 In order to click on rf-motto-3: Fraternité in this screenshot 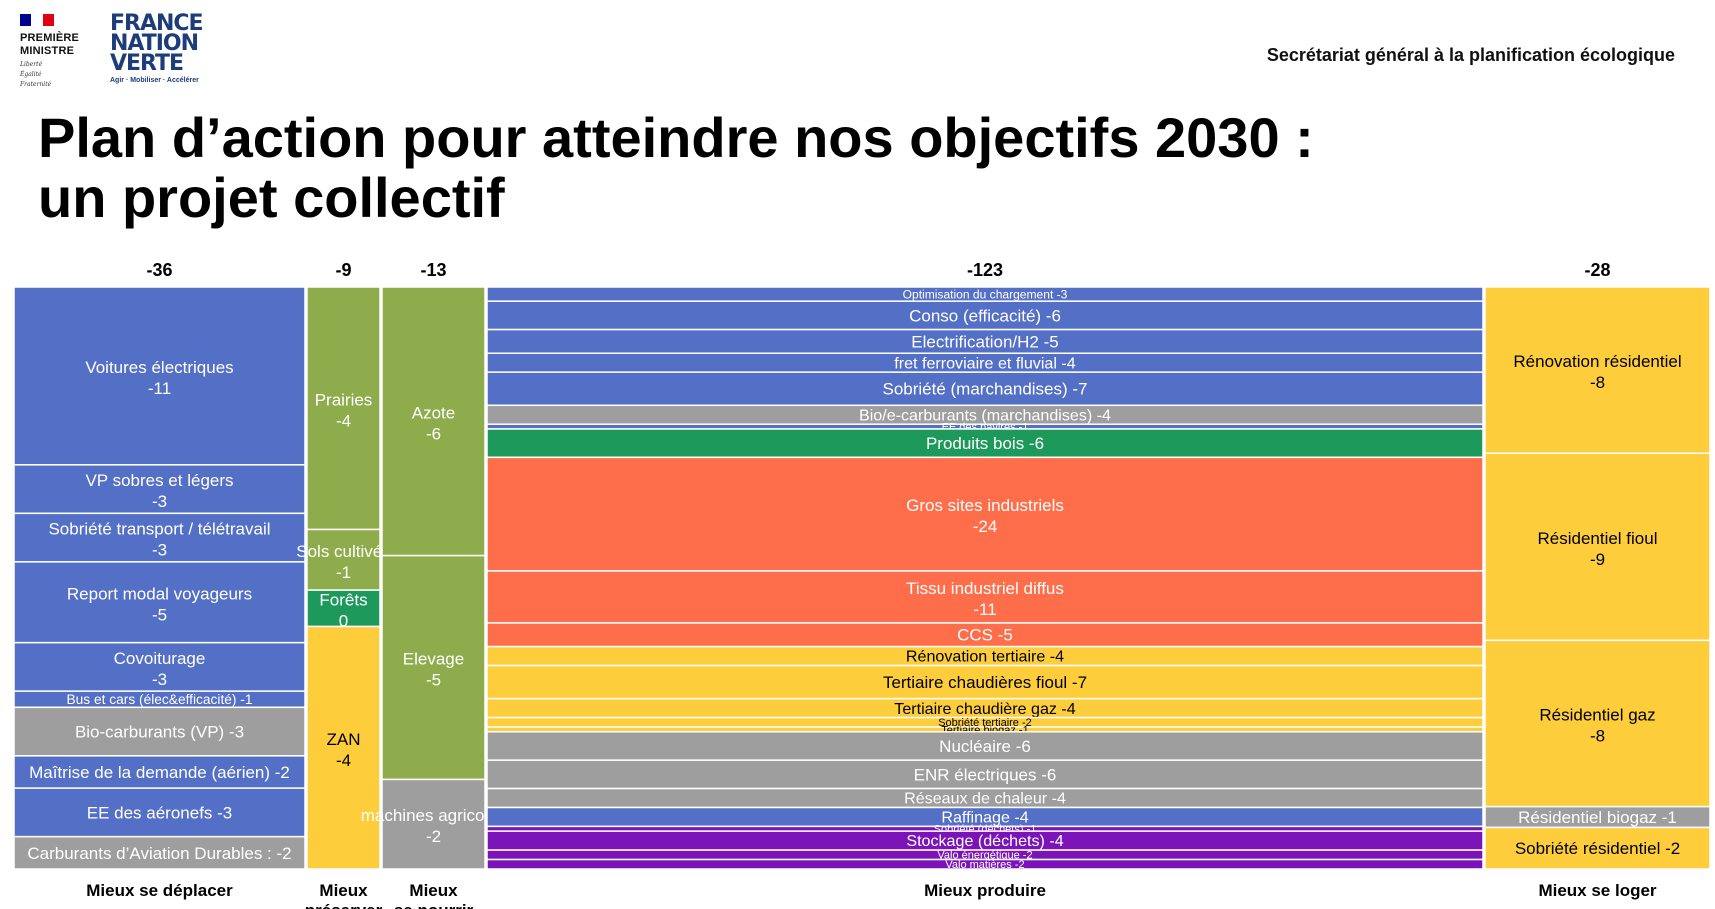, I will do `click(36, 84)`.